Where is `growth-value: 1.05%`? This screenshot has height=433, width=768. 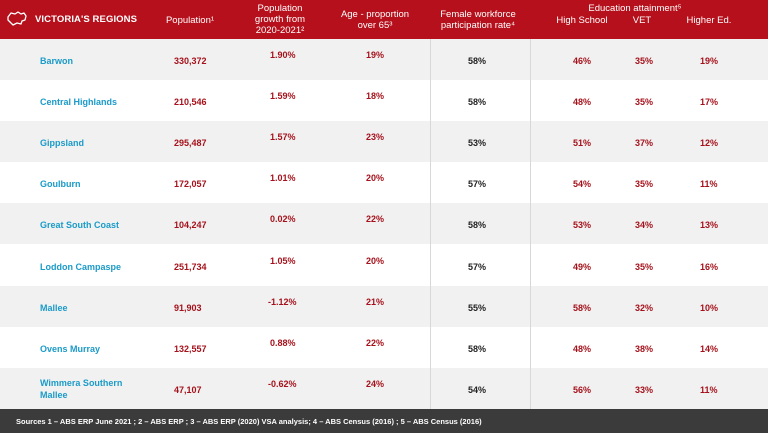 growth-value: 1.05% is located at coordinates (283, 260).